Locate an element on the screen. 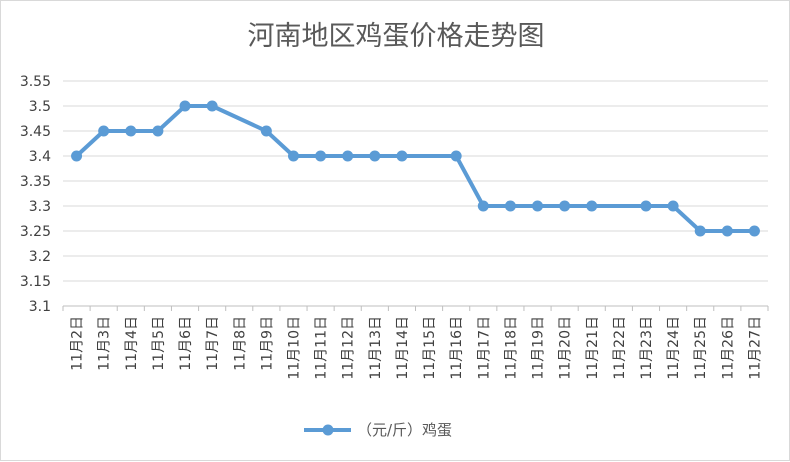 Image resolution: width=790 pixels, height=462 pixels. x-tick-label: 11月26日 is located at coordinates (728, 348).